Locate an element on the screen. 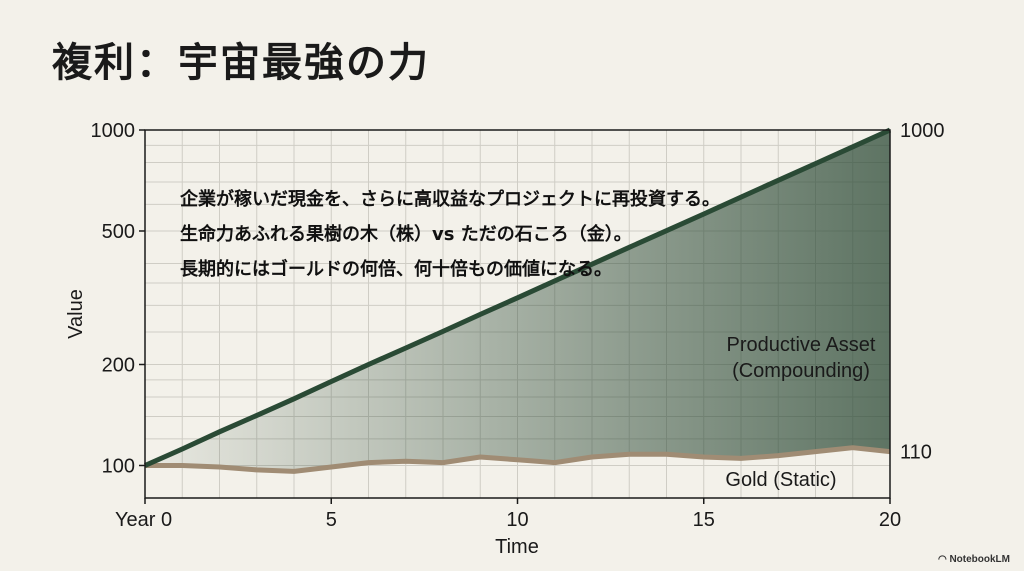 The height and width of the screenshot is (571, 1024). x-tick-label: 20 is located at coordinates (890, 520).